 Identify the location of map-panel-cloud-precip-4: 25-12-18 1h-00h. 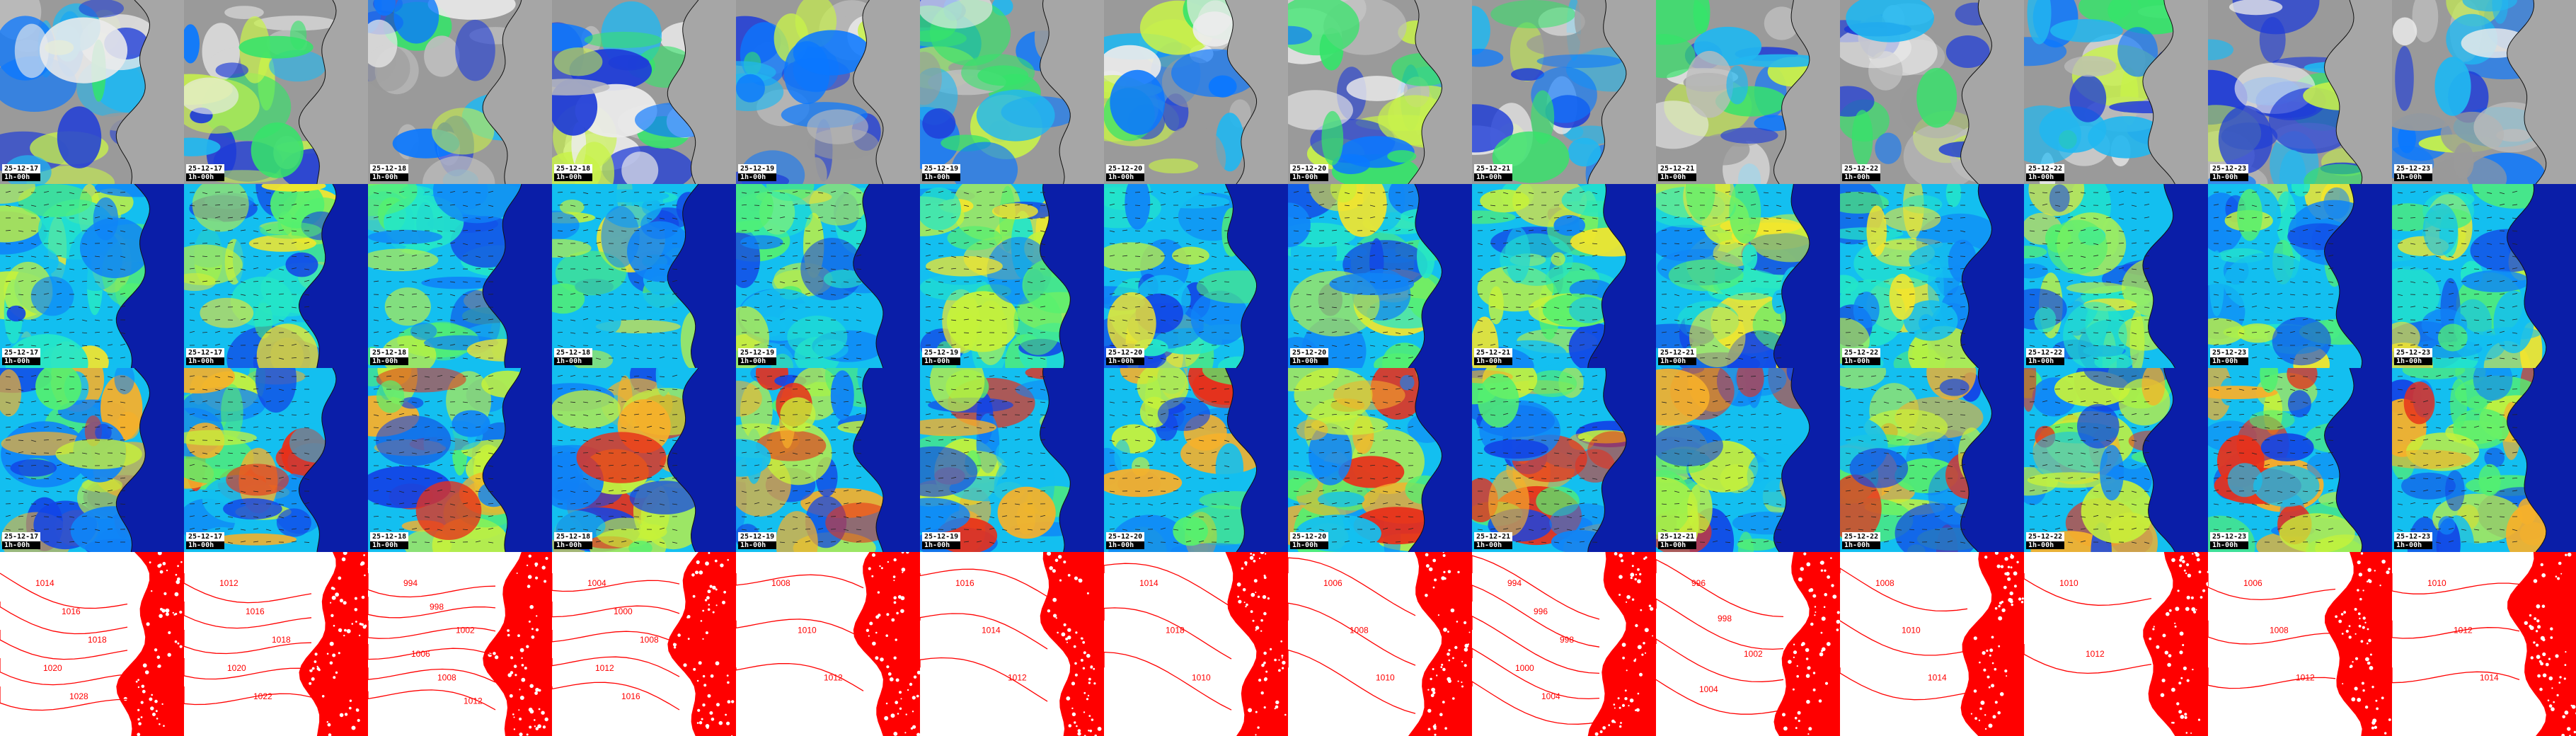
(644, 92).